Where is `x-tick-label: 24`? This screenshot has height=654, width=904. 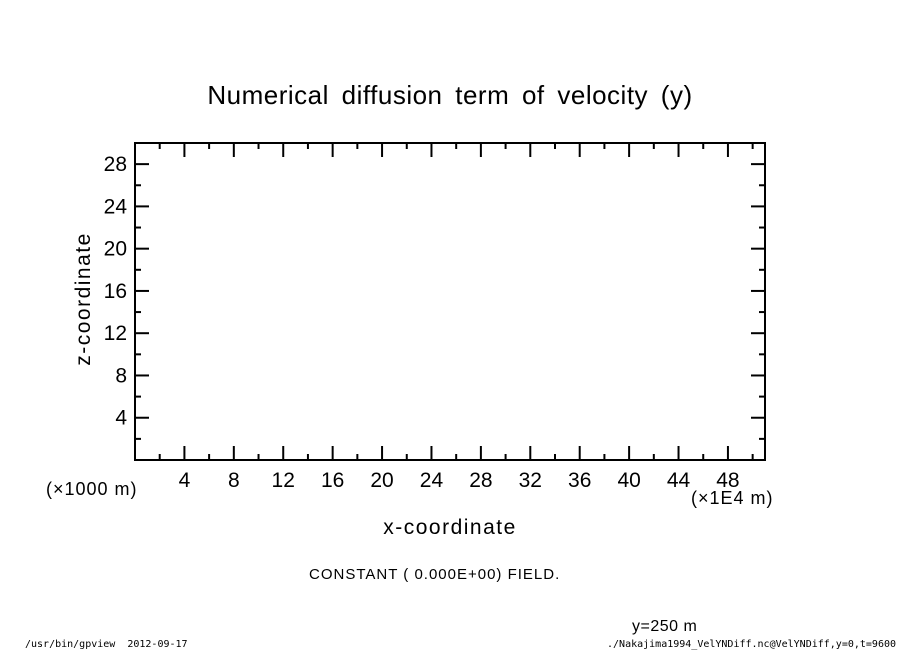
x-tick-label: 24 is located at coordinates (432, 480).